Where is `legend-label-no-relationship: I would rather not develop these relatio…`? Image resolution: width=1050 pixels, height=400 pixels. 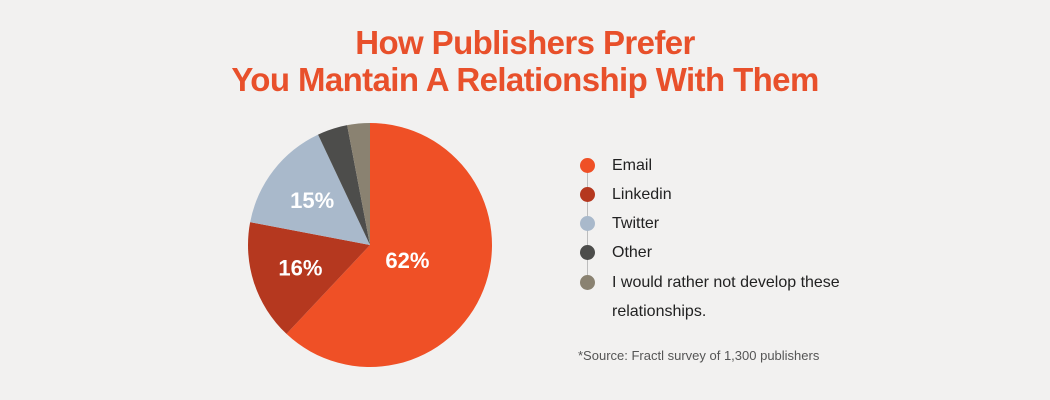
legend-label-no-relationship: I would rather not develop these relatio… is located at coordinates (726, 297).